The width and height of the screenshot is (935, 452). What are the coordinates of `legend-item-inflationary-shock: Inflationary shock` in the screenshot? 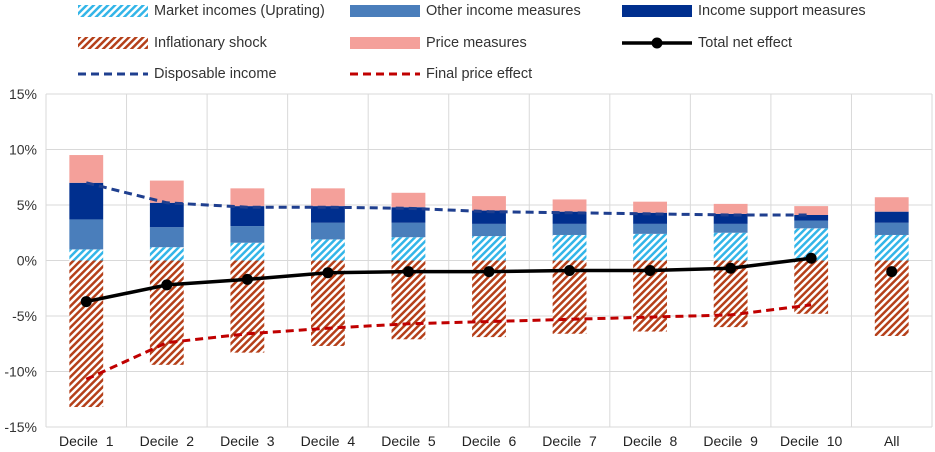 It's located at (172, 43).